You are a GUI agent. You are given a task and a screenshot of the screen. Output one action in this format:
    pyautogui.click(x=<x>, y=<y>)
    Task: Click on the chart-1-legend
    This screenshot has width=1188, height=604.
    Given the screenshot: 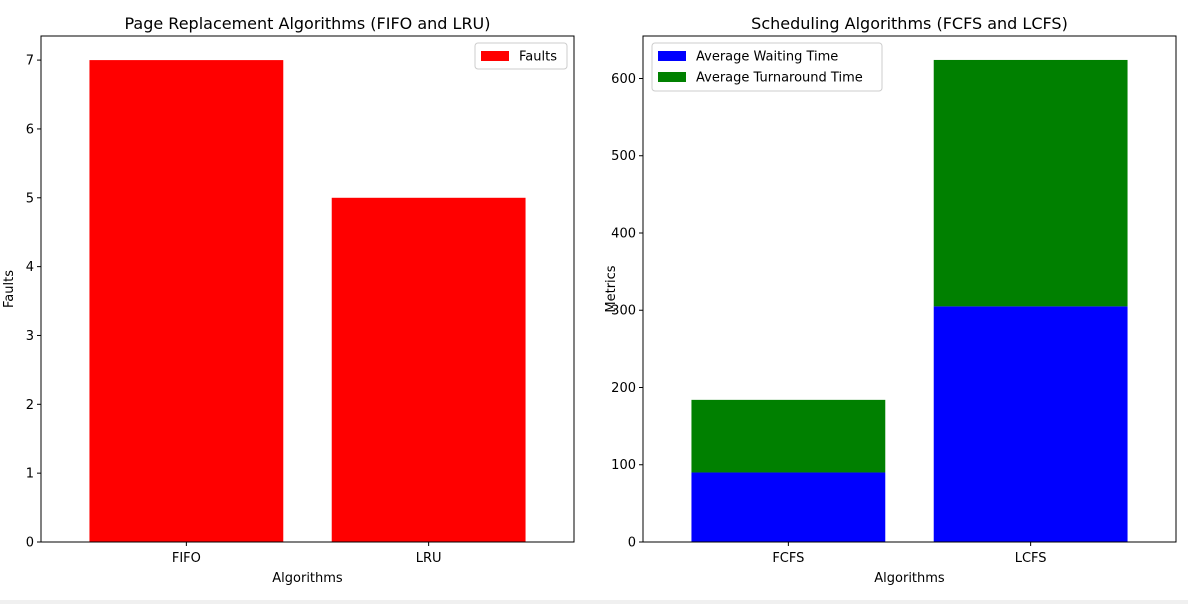 What is the action you would take?
    pyautogui.click(x=767, y=67)
    